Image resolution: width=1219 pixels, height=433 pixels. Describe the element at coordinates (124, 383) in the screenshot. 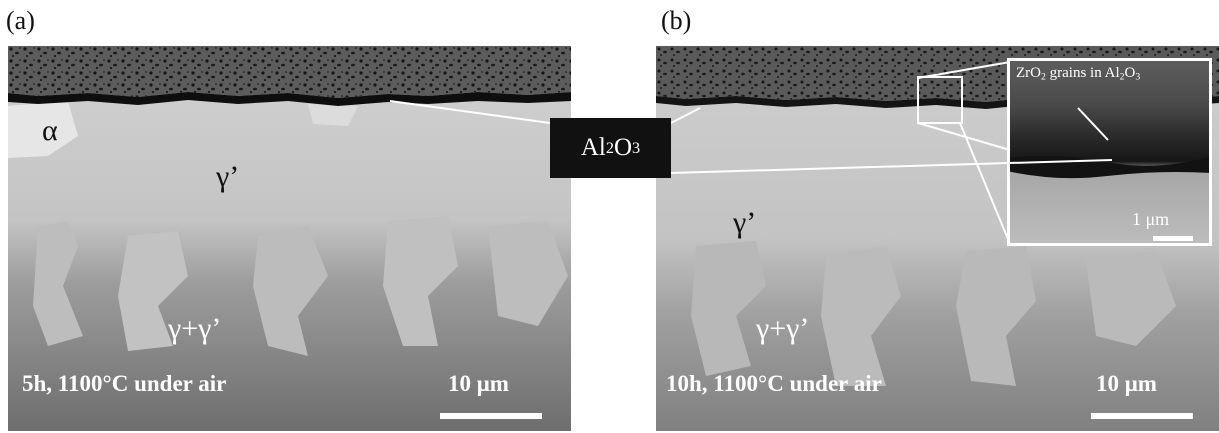

I see `condition-label: 5h, 1100°C under air` at that location.